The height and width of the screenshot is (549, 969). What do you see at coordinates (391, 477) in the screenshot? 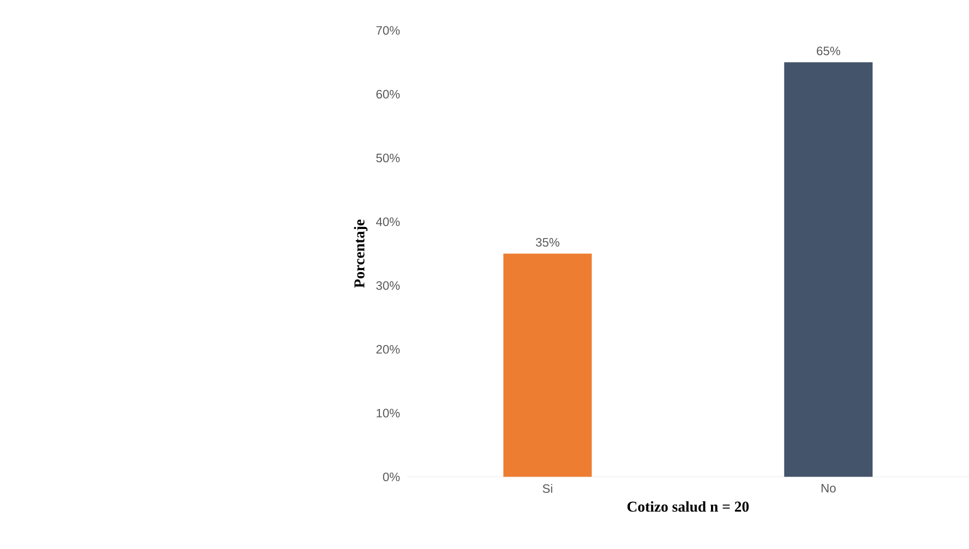
I see `y-tick-label: 0%` at bounding box center [391, 477].